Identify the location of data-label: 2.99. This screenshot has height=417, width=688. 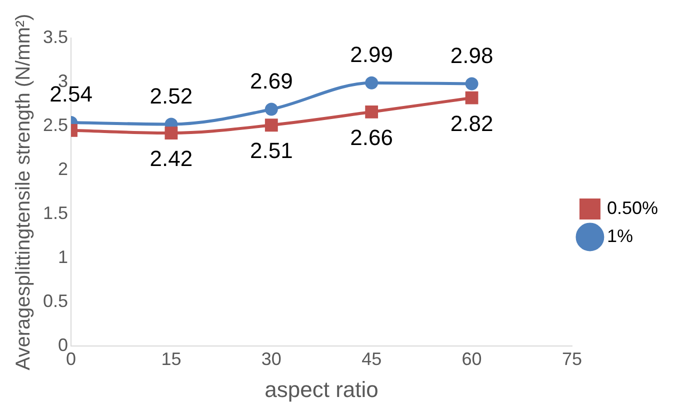
(371, 54).